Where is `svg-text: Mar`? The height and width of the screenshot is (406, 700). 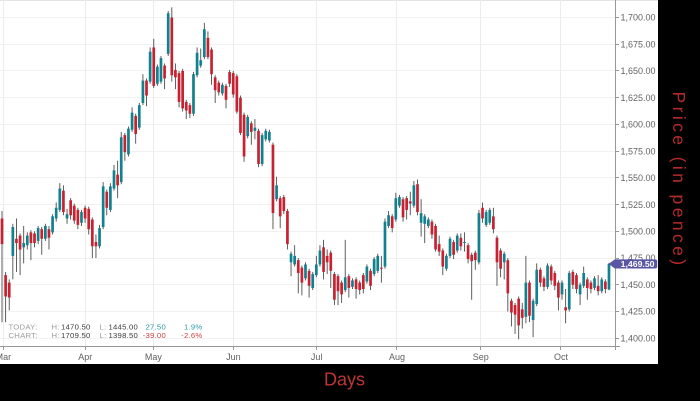 svg-text: Mar is located at coordinates (5, 357).